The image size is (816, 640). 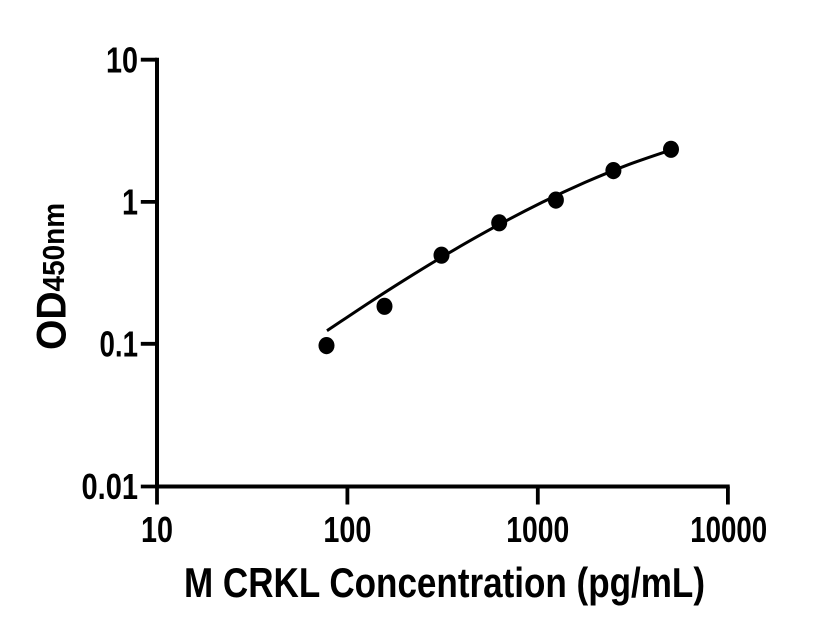 I want to click on svg-text: 0.01, so click(x=110, y=486).